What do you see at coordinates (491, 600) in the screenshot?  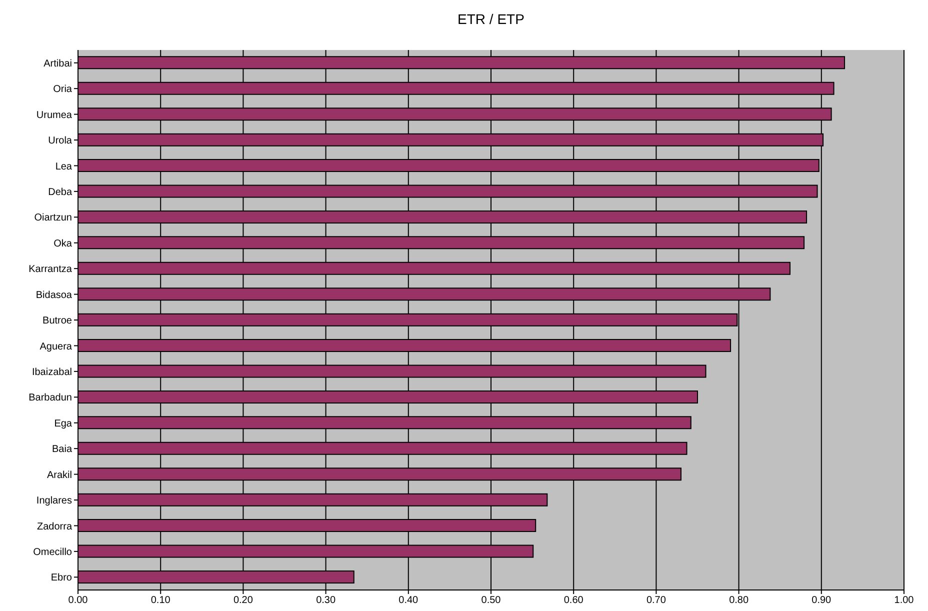 I see `x-tick-label: 0.50` at bounding box center [491, 600].